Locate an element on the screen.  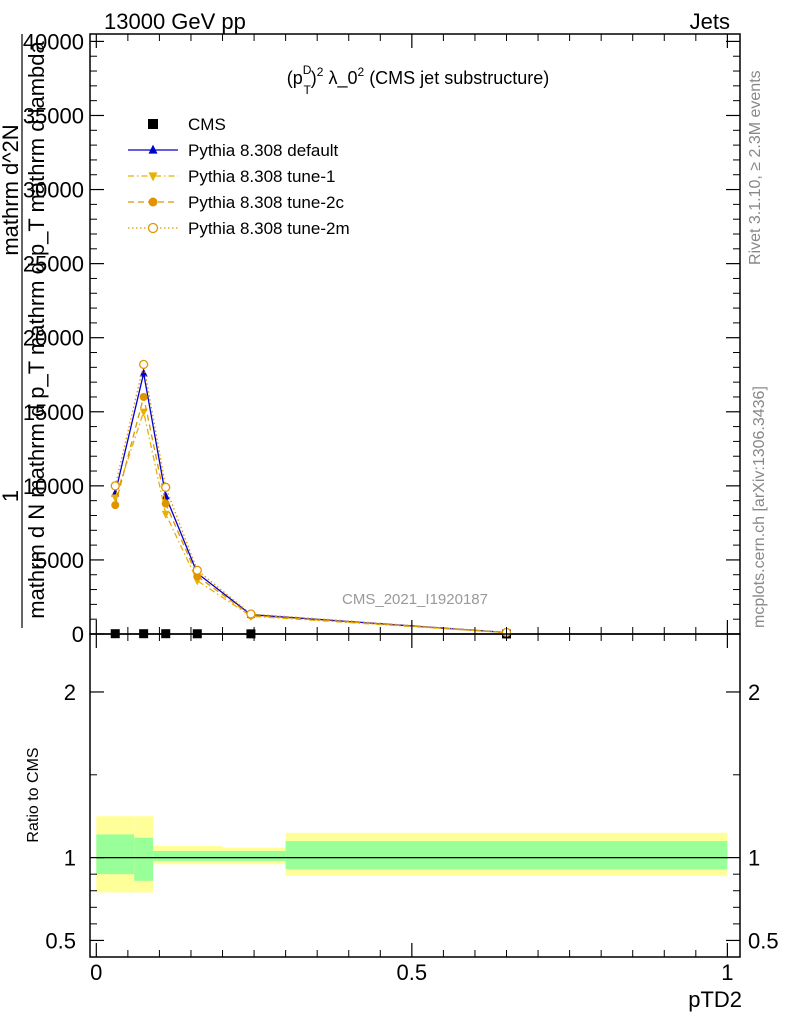
xtick-label: 0.5 is located at coordinates (412, 972).